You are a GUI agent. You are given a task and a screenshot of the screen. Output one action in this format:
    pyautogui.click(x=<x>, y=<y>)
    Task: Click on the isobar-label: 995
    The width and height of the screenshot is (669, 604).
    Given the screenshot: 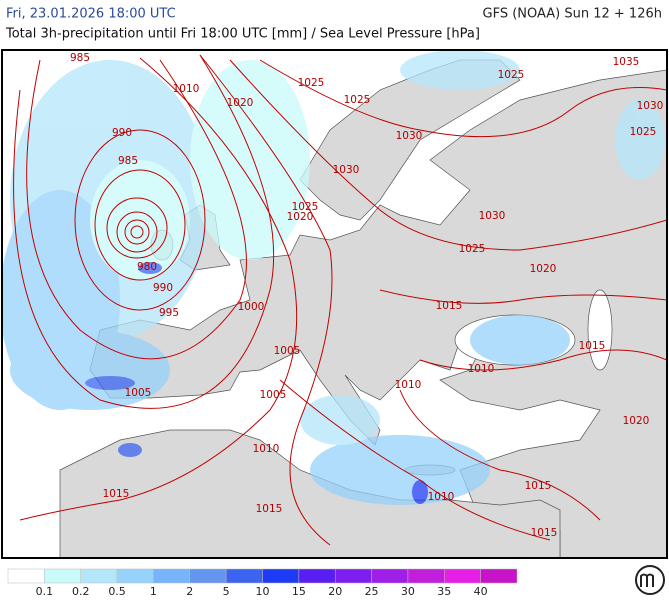 What is the action you would take?
    pyautogui.click(x=169, y=313)
    